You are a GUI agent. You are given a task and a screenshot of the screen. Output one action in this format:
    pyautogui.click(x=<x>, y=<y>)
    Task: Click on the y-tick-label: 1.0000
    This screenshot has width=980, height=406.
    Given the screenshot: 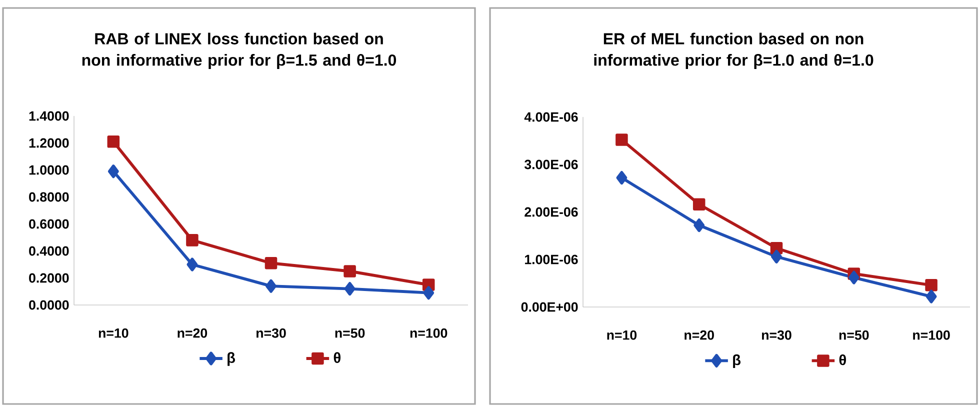 What is the action you would take?
    pyautogui.click(x=49, y=170)
    